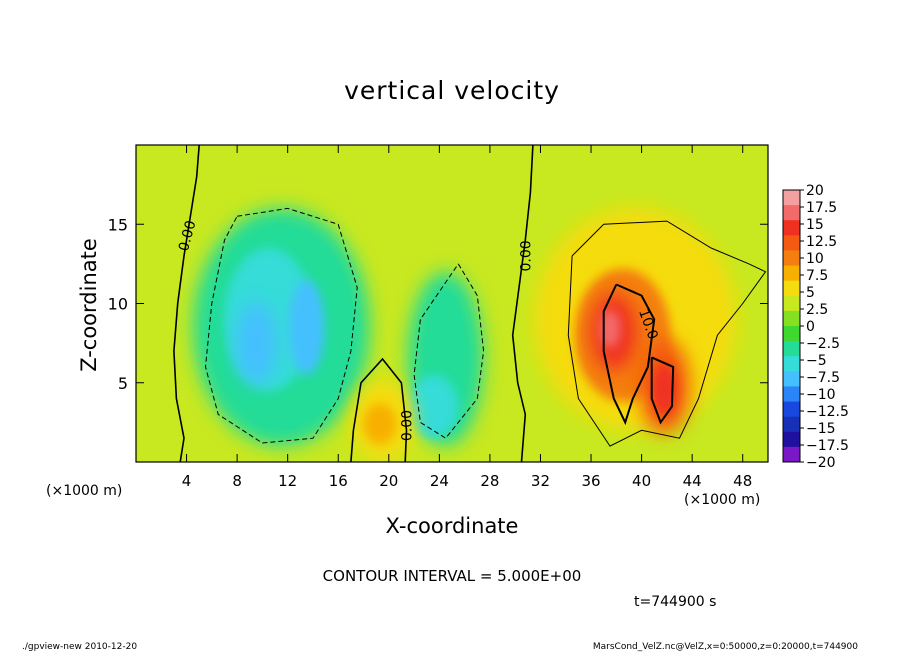  Describe the element at coordinates (827, 446) in the screenshot. I see `colorbar-label: −17.5` at that location.